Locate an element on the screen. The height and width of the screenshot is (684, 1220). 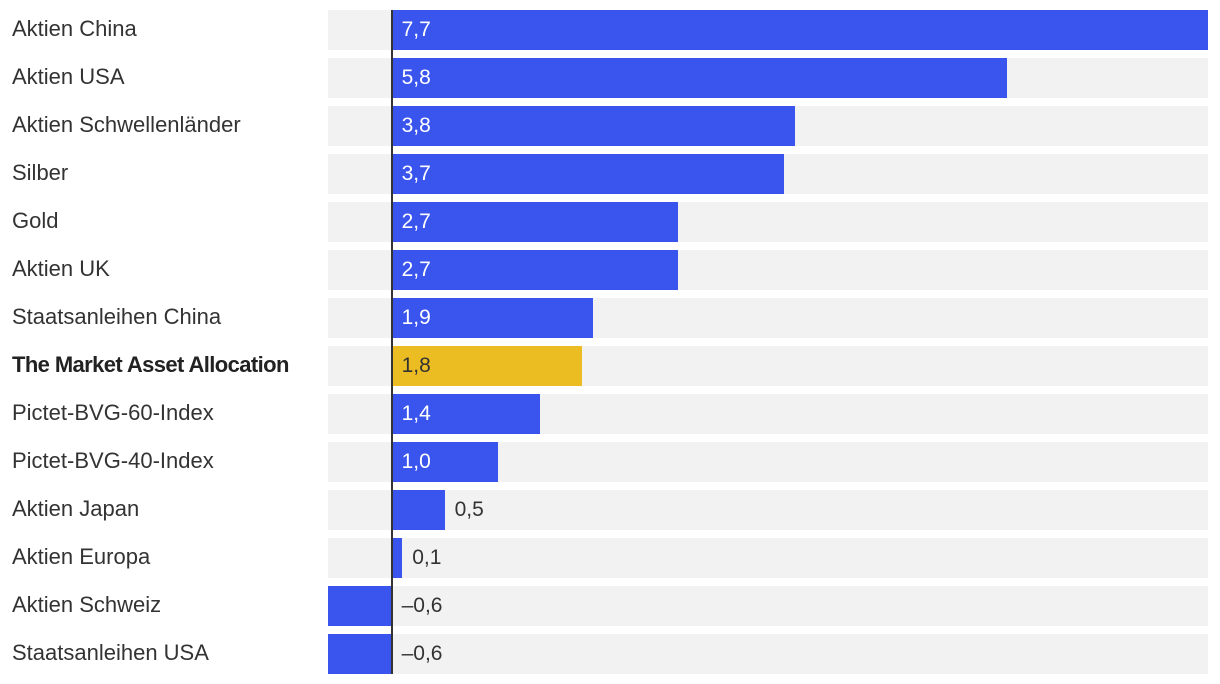
category-label: Gold is located at coordinates (35, 220).